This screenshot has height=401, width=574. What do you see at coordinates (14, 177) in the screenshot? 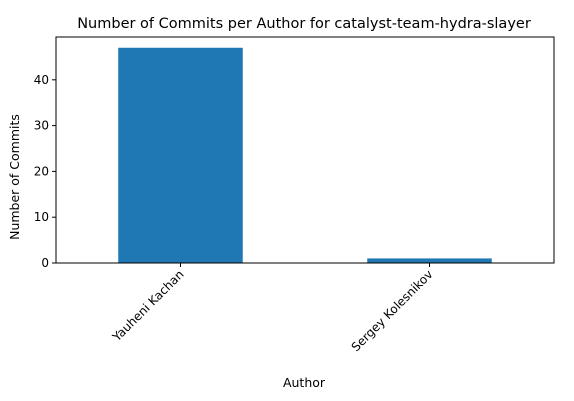
I see `y-axis-label: Number of Commits` at bounding box center [14, 177].